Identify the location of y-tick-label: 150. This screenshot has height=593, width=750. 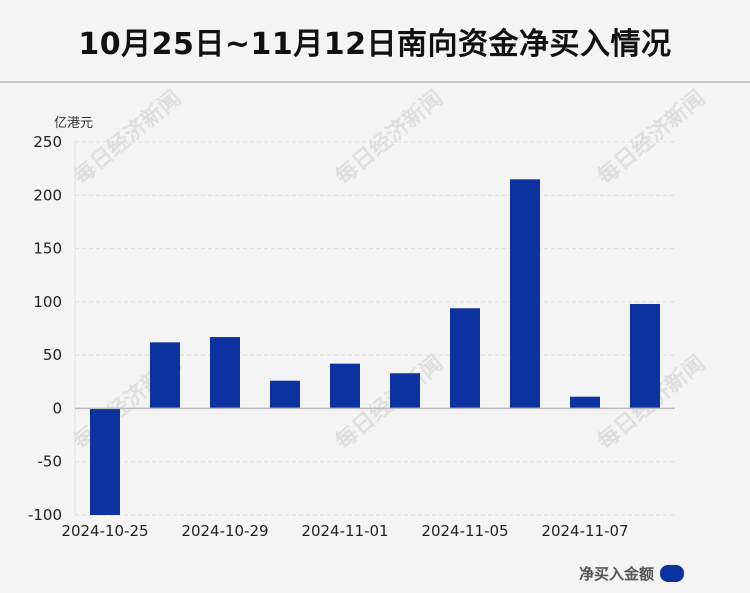
(47, 249).